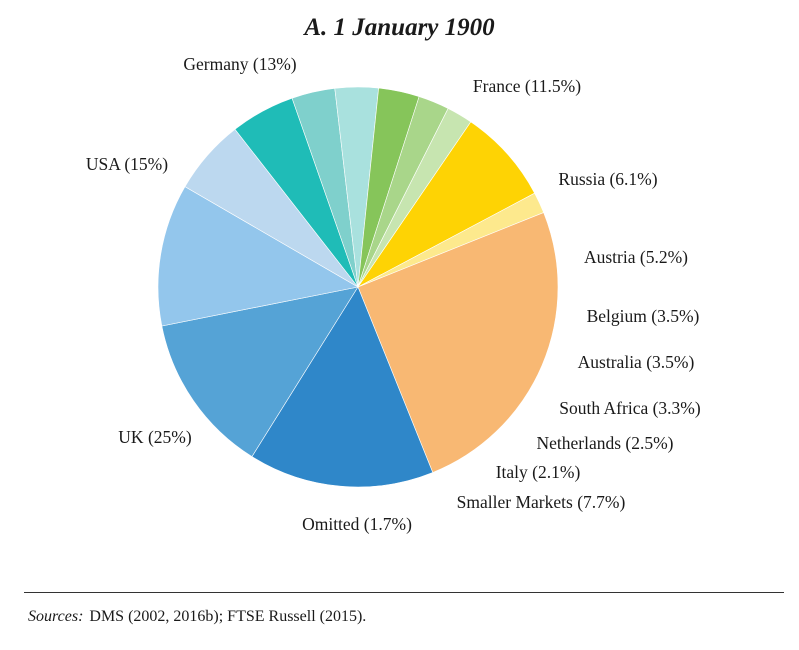 This screenshot has height=650, width=799. Describe the element at coordinates (458, 342) in the screenshot. I see `slice-uk` at that location.